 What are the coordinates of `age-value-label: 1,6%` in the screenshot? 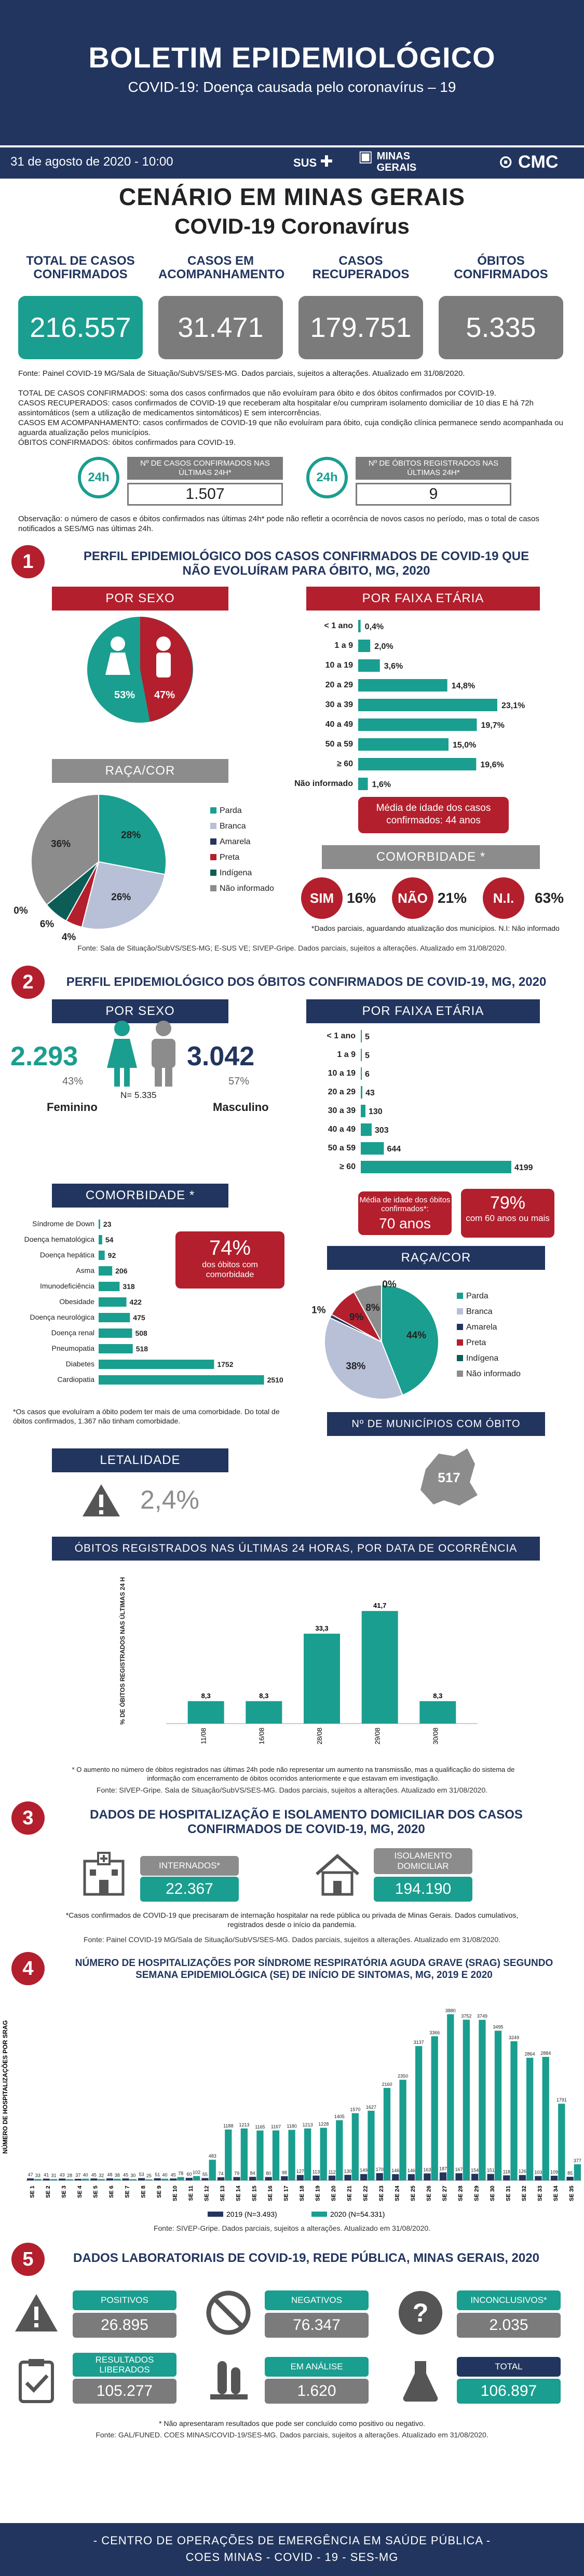 It's located at (381, 784).